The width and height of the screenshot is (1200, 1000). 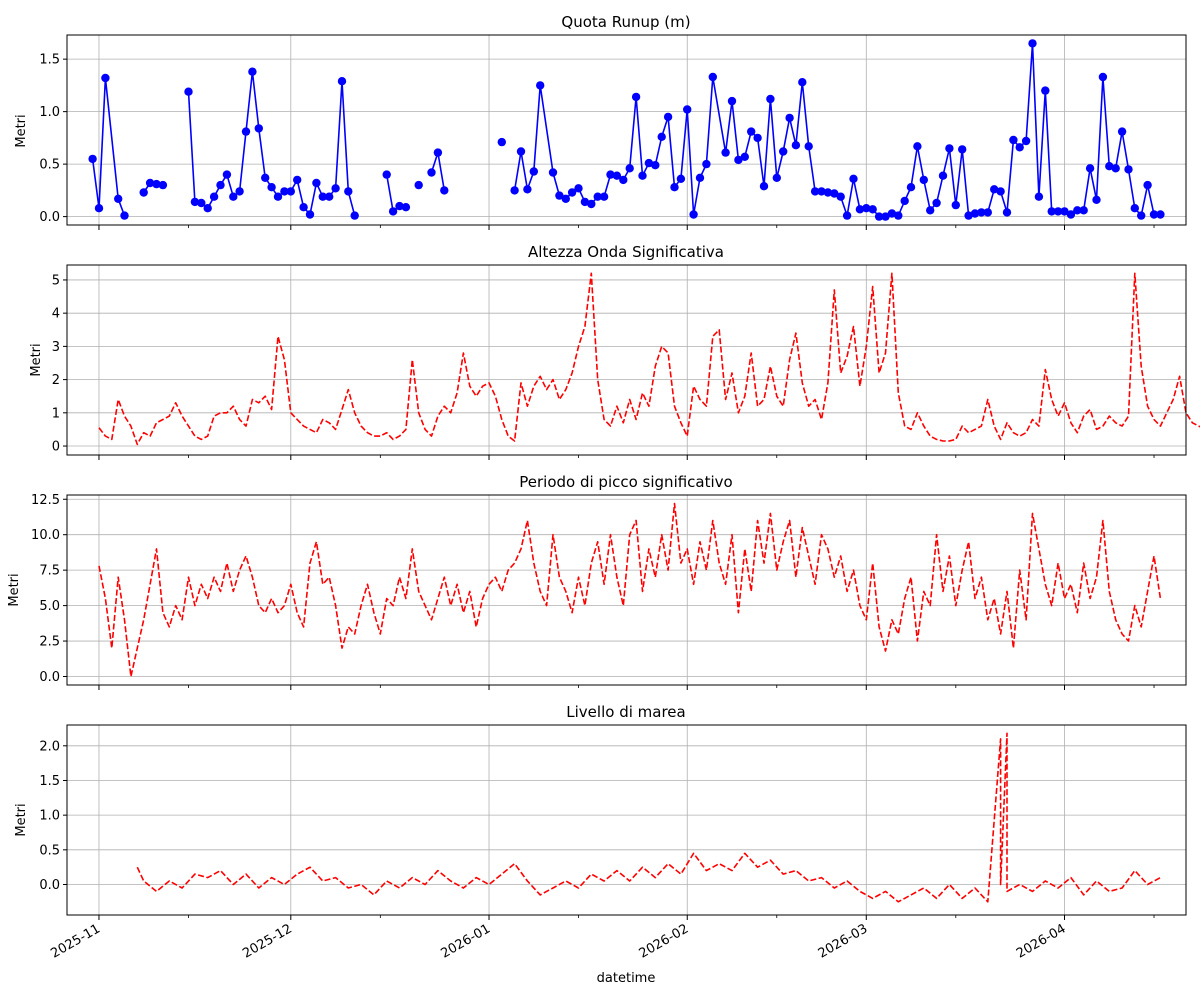 What do you see at coordinates (626, 978) in the screenshot?
I see `x-axis-label: datetime` at bounding box center [626, 978].